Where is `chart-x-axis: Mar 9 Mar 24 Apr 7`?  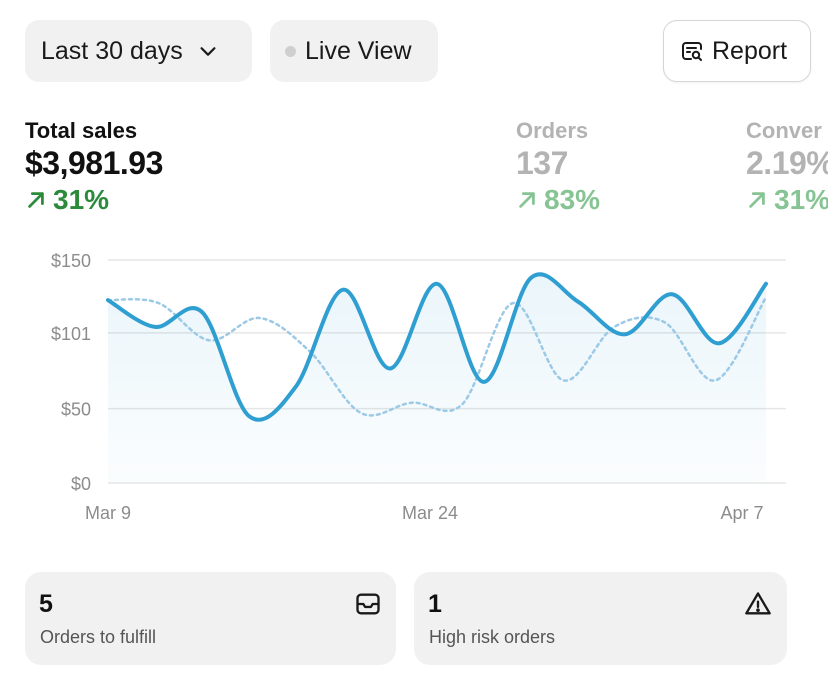 chart-x-axis: Mar 9 Mar 24 Apr 7 is located at coordinates (424, 513).